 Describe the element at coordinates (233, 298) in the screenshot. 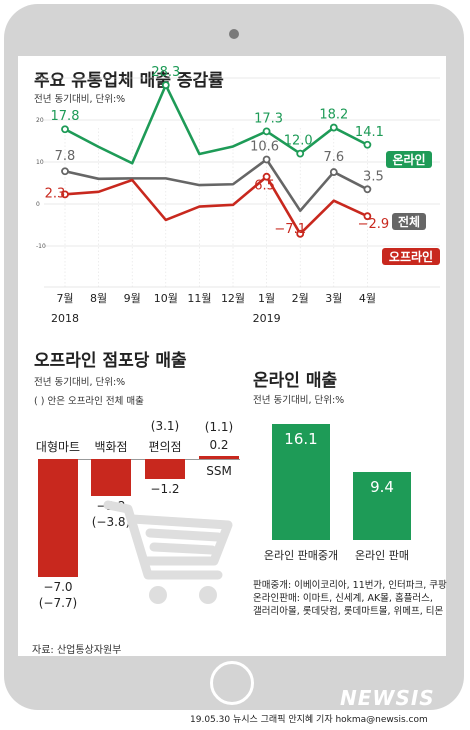

I see `x-tick-label: 12월` at that location.